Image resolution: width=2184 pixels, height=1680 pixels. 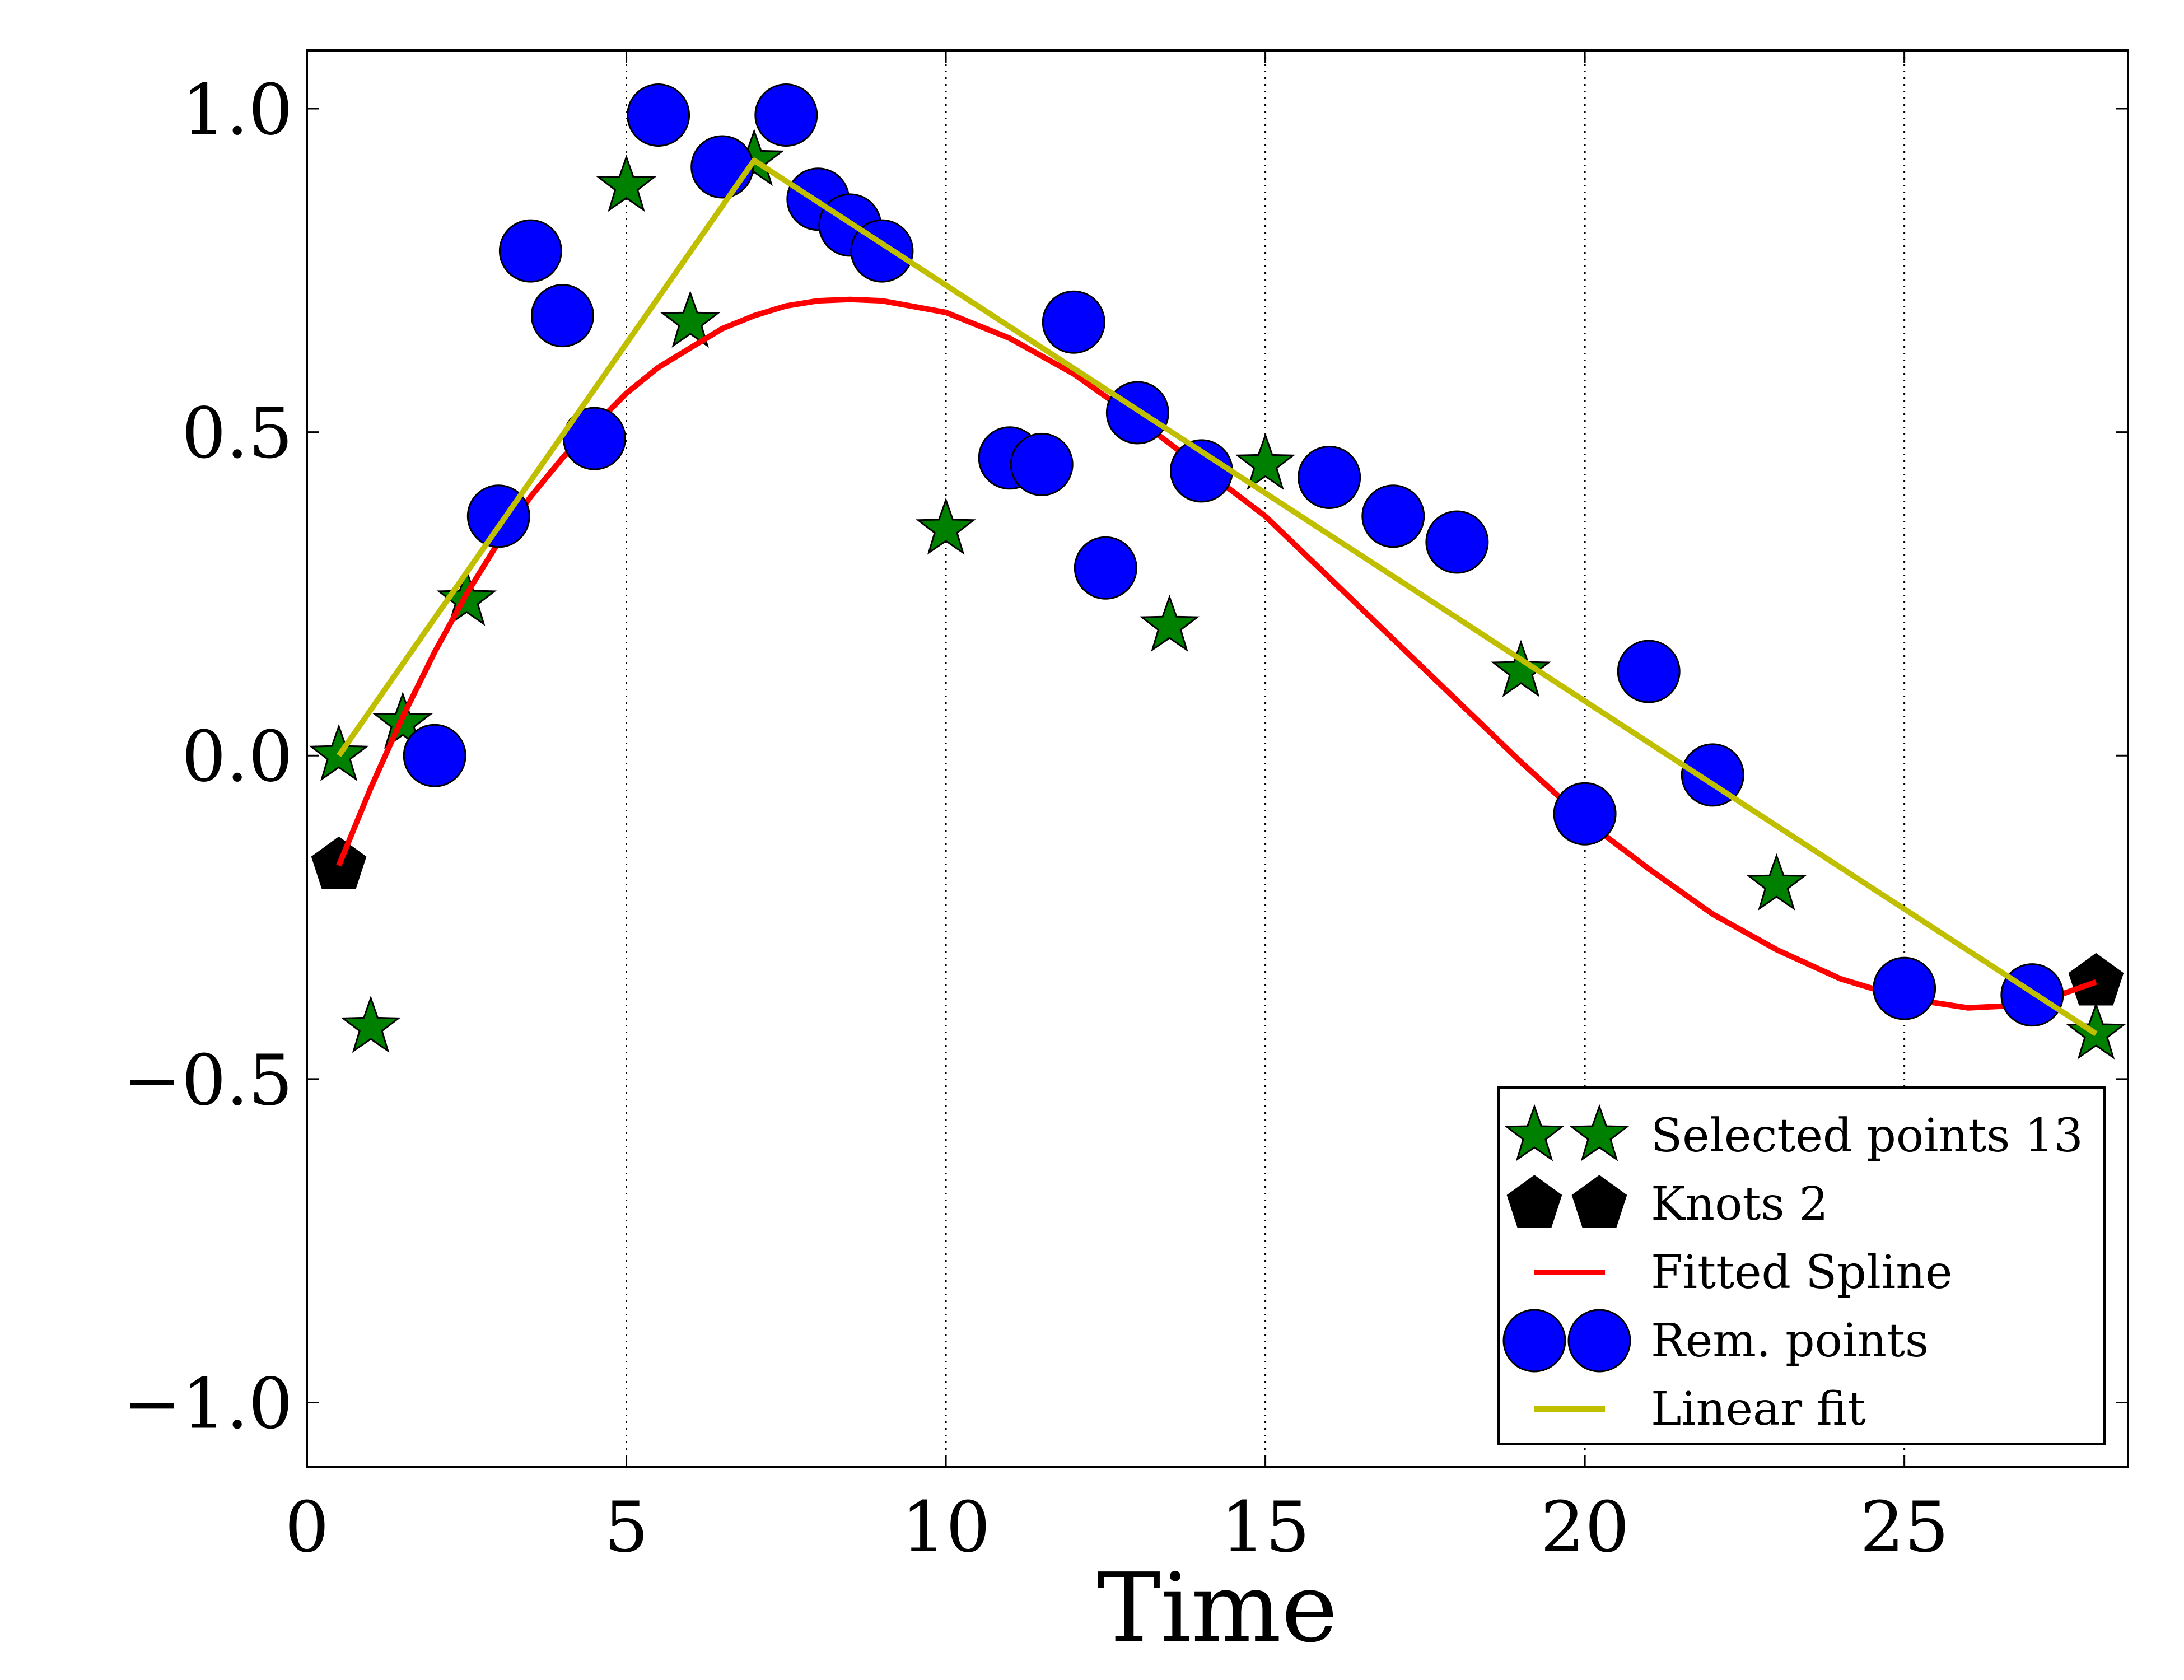 What do you see at coordinates (237, 434) in the screenshot?
I see `y-tick-label-3: 0.5` at bounding box center [237, 434].